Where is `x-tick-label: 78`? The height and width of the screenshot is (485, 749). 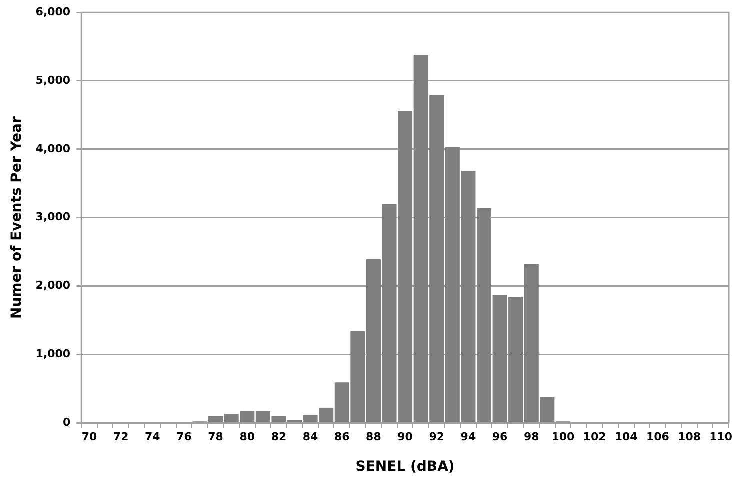 x-tick-label: 78 is located at coordinates (216, 437).